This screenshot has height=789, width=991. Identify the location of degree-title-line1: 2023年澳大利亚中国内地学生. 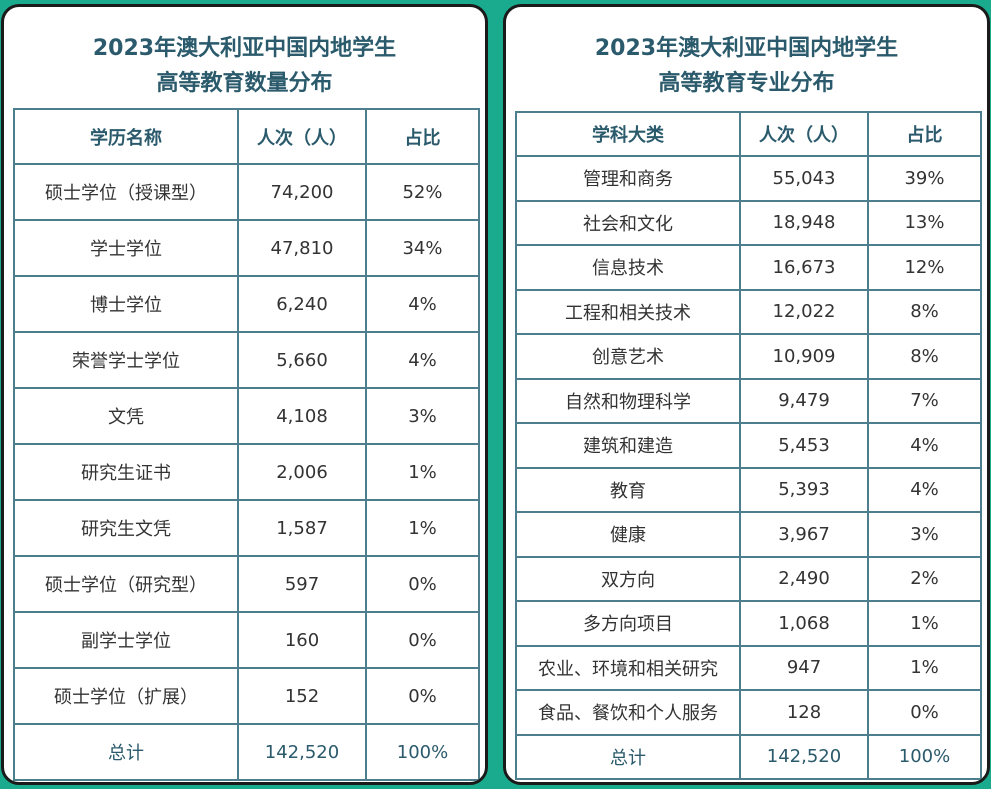
(244, 48).